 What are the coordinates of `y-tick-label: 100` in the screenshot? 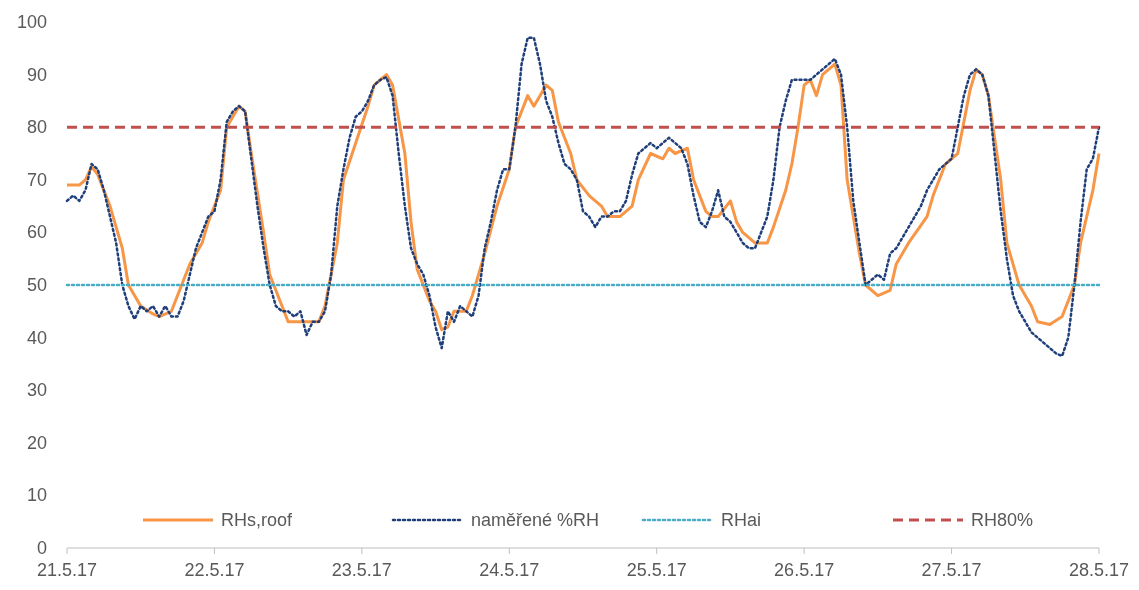 It's located at (31, 22).